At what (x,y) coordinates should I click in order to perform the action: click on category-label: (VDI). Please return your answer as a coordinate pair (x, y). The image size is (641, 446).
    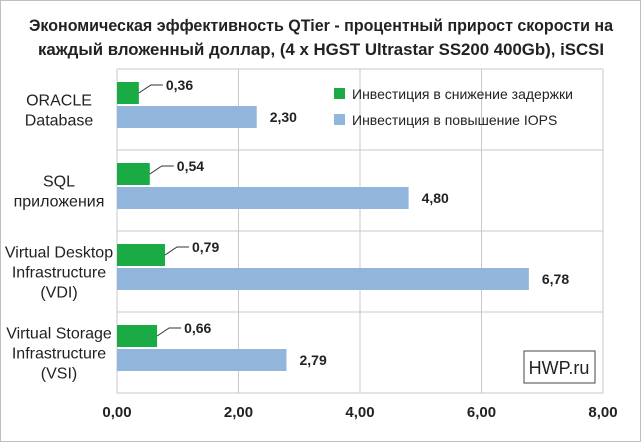
    Looking at the image, I should click on (58, 293).